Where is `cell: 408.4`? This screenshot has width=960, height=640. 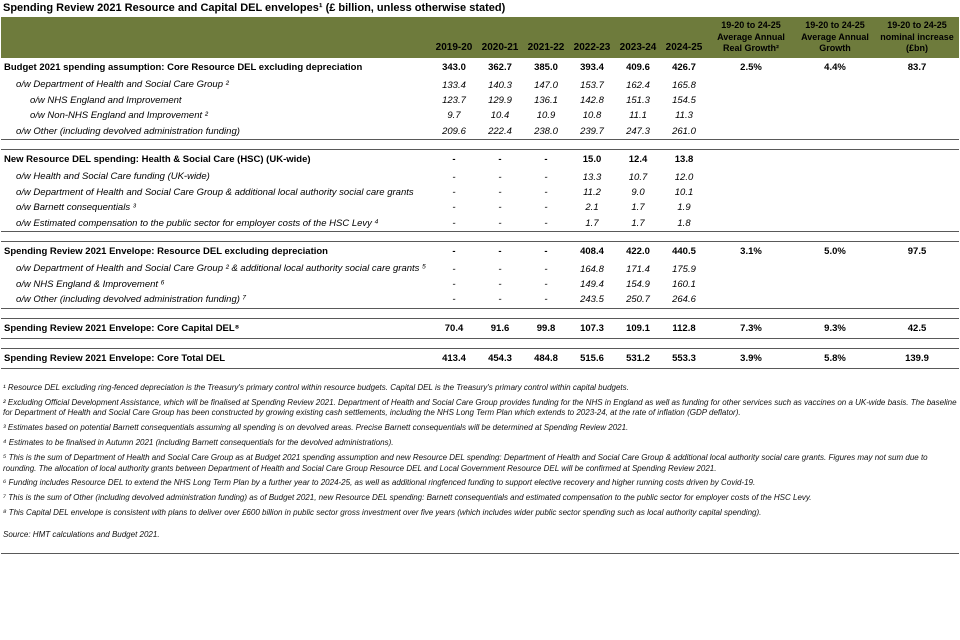
cell: 408.4 is located at coordinates (592, 252).